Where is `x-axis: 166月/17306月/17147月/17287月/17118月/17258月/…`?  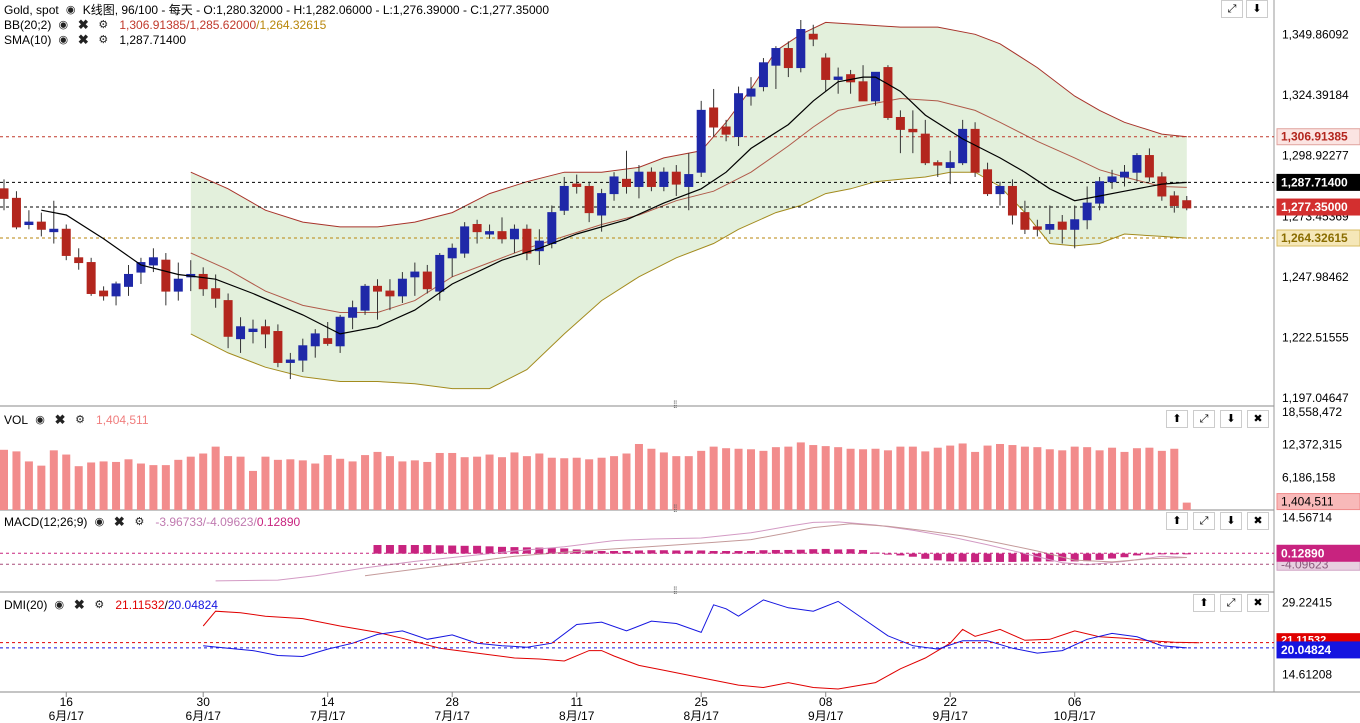
x-axis: 166月/17306月/17147月/17287月/17118月/17258月/… is located at coordinates (572, 707).